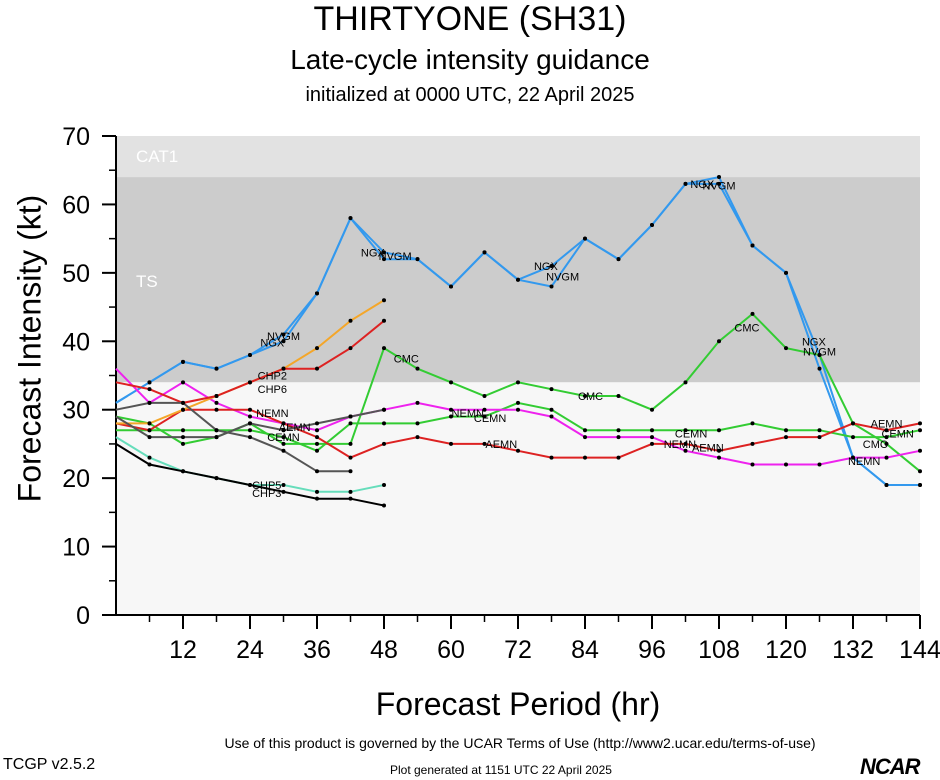  What do you see at coordinates (233, 437) in the screenshot?
I see `series-line-hwrf` at bounding box center [233, 437].